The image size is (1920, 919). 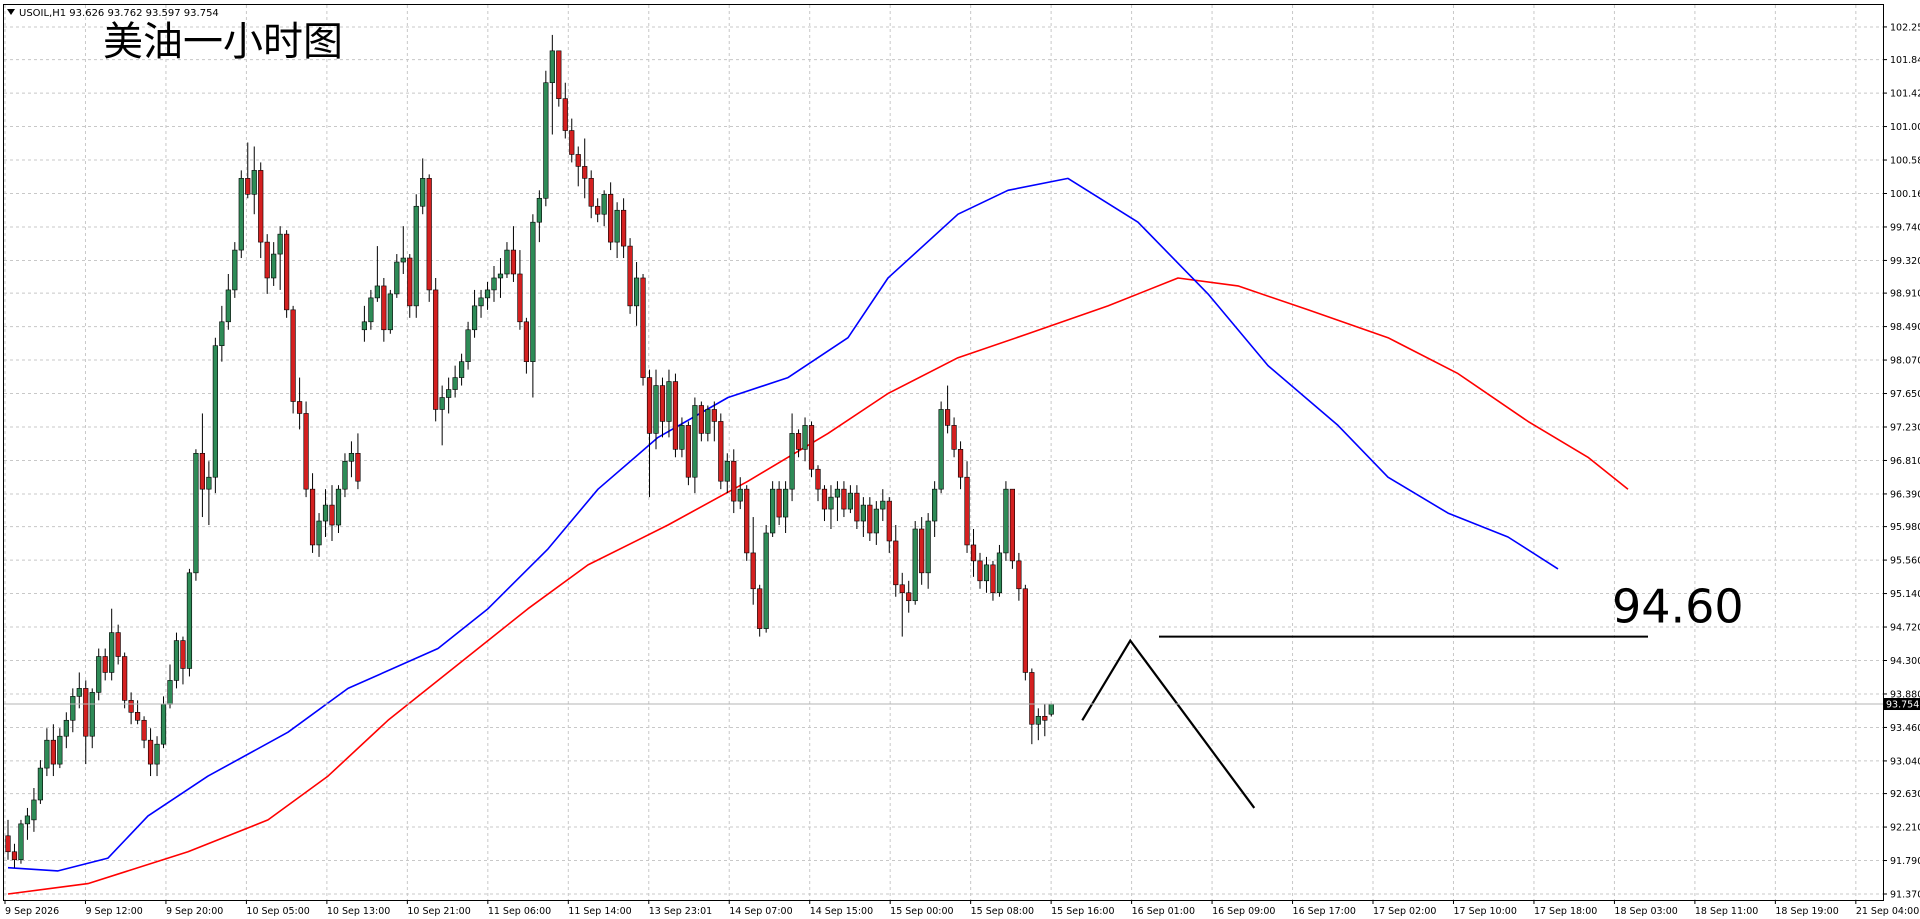 I want to click on y-tick-label: 101.000, so click(x=1905, y=127).